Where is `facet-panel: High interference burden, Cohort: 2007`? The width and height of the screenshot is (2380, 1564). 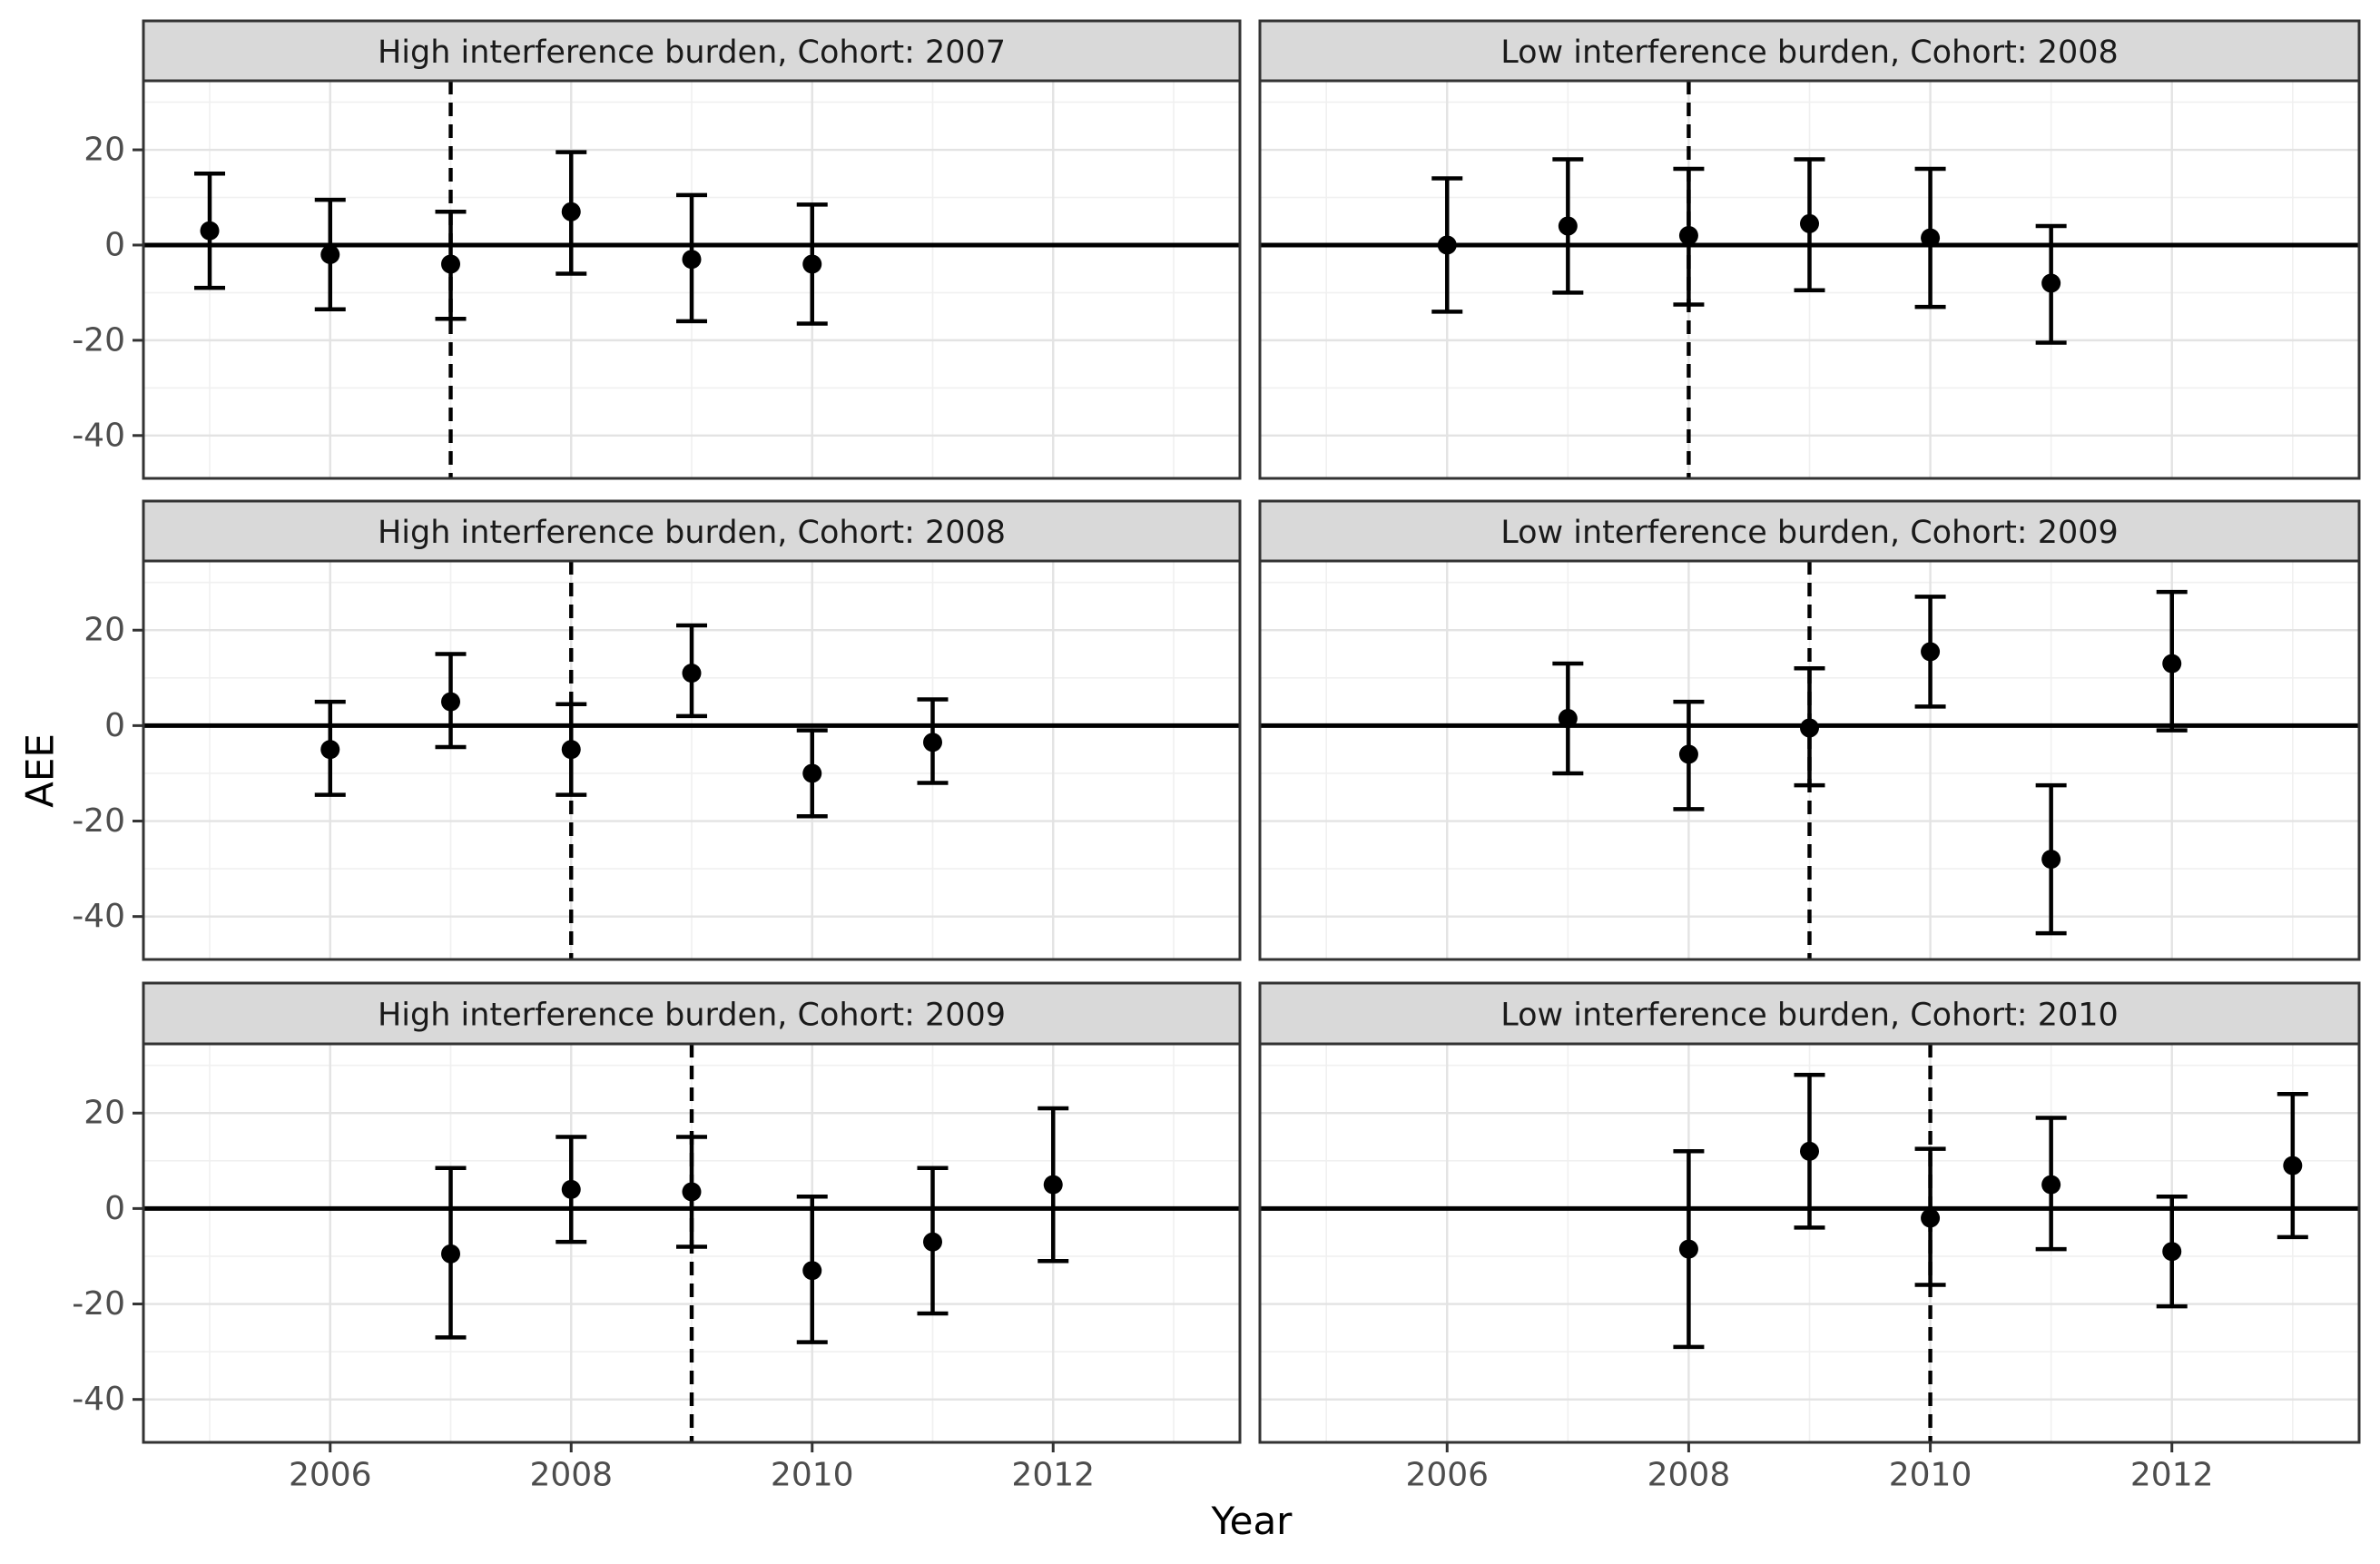
facet-panel: High interference burden, Cohort: 2007 is located at coordinates (692, 249).